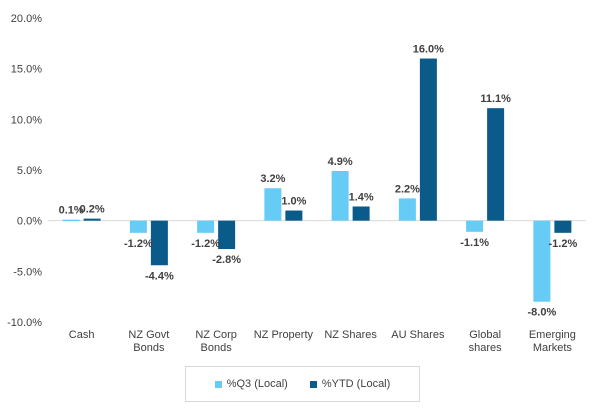  What do you see at coordinates (485, 335) in the screenshot?
I see `category-label: Global` at bounding box center [485, 335].